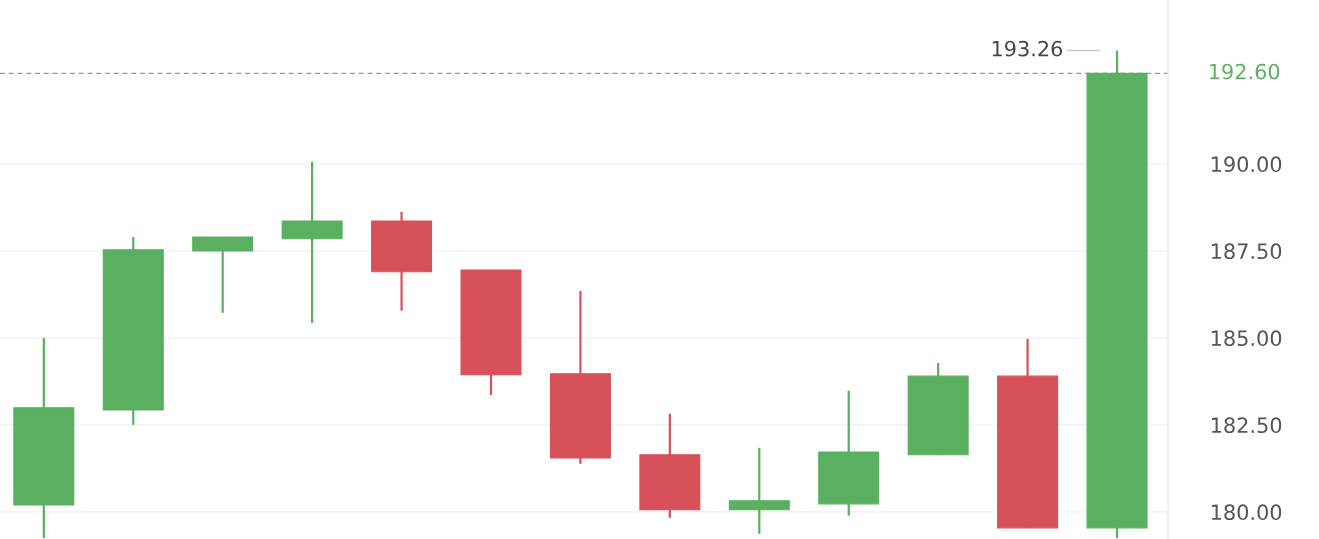 The image size is (1319, 539). What do you see at coordinates (1246, 164) in the screenshot?
I see `y-tick-label: 190.00` at bounding box center [1246, 164].